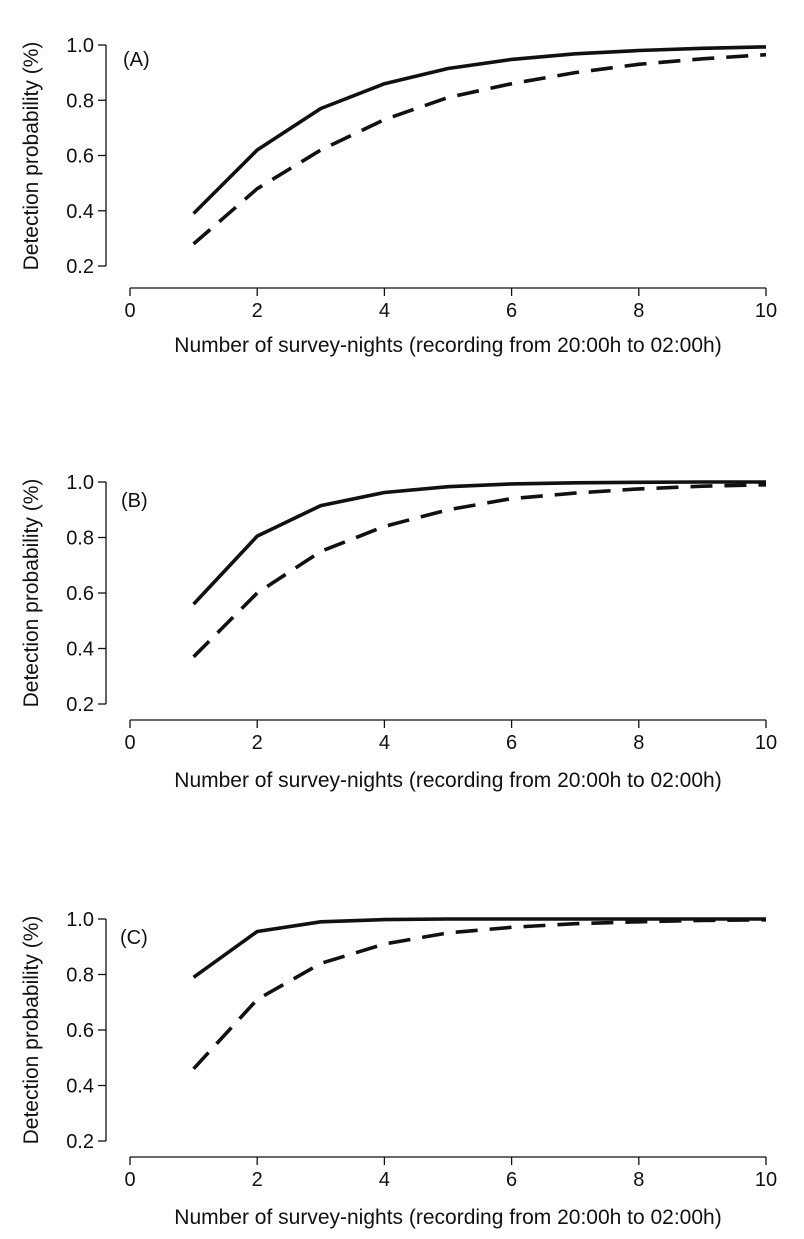 Image resolution: width=804 pixels, height=1239 pixels. I want to click on panel-label: (C), so click(134, 938).